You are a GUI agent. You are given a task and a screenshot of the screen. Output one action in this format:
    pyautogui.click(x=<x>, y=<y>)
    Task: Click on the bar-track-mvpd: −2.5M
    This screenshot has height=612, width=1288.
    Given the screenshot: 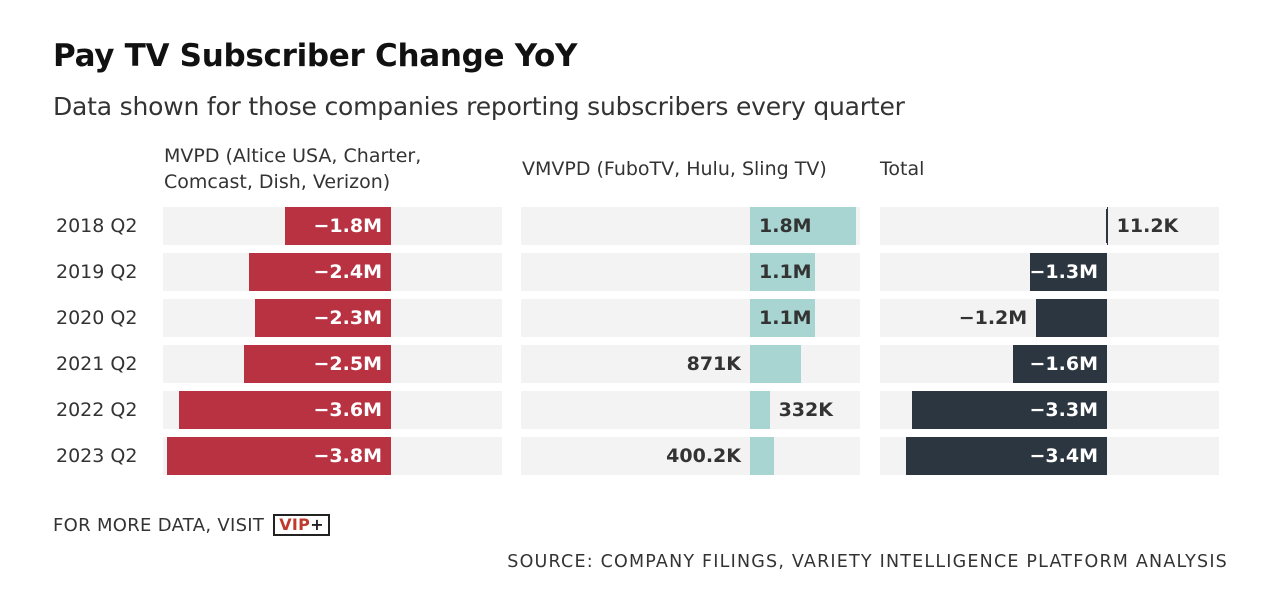 What is the action you would take?
    pyautogui.click(x=332, y=364)
    